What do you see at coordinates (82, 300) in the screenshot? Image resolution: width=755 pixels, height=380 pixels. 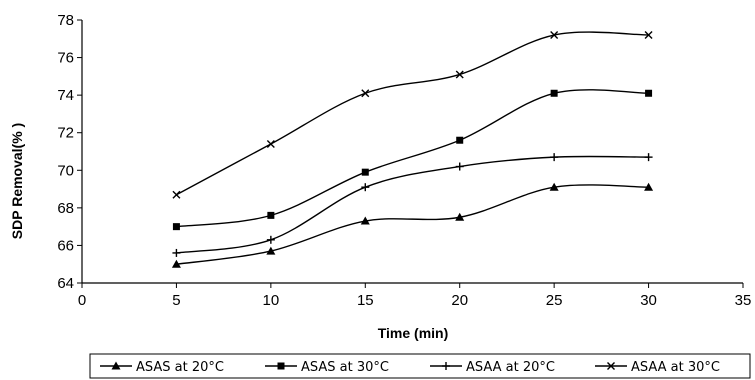 I see `x-tick-label: 0` at bounding box center [82, 300].